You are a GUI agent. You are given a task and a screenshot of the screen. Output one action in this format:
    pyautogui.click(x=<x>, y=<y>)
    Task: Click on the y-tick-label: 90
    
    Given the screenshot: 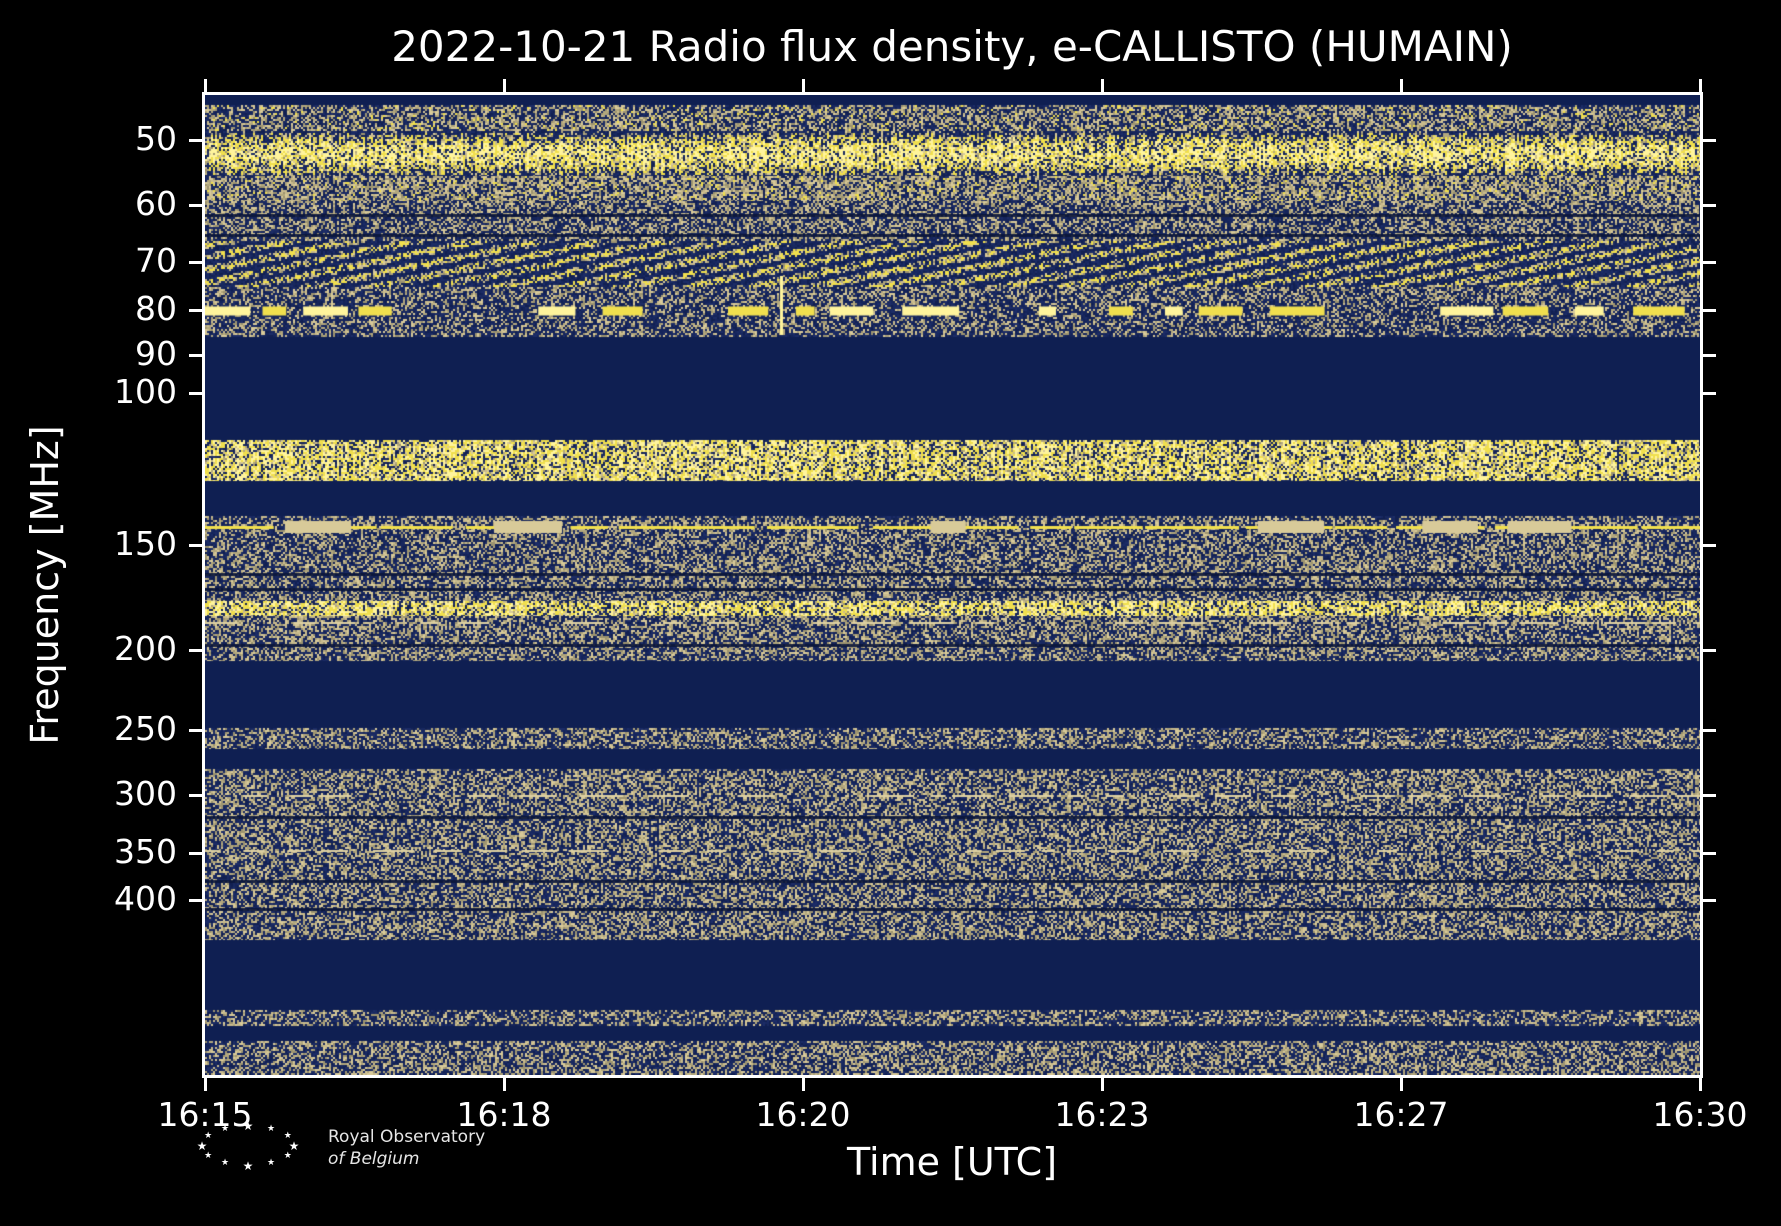 What is the action you would take?
    pyautogui.click(x=156, y=353)
    